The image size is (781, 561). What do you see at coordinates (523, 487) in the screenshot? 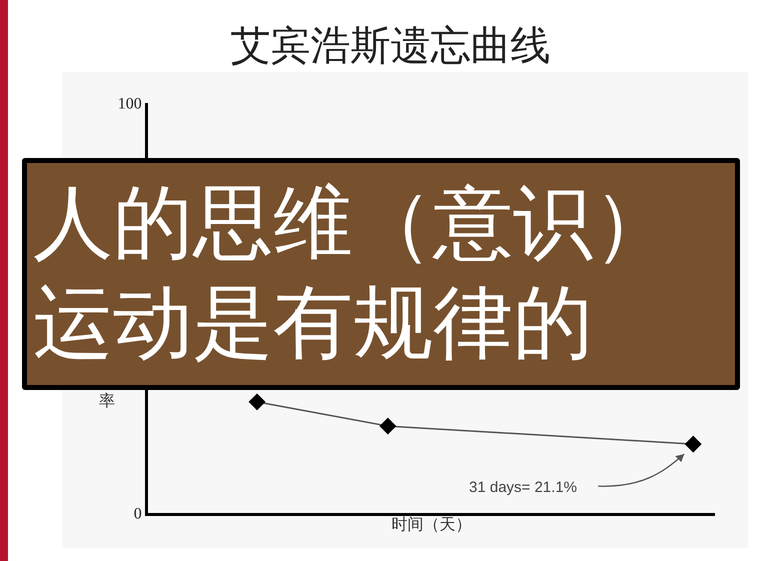
I see `annotation: 31 days= 21.1%` at bounding box center [523, 487].